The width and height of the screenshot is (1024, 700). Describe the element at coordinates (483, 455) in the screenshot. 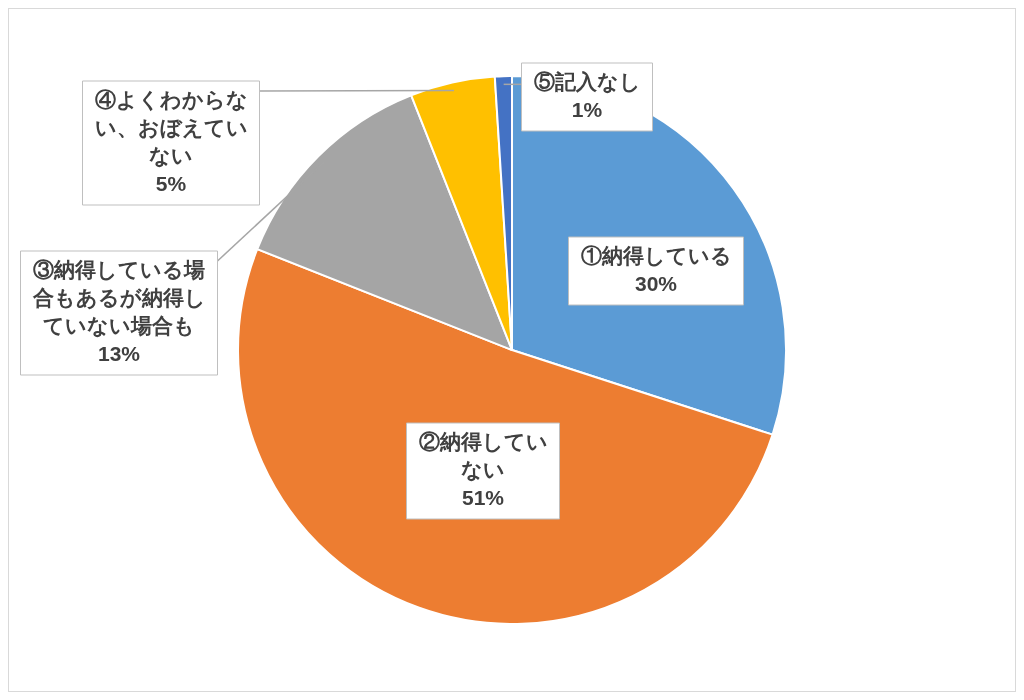

I see `slice-label: ②納得していない` at that location.